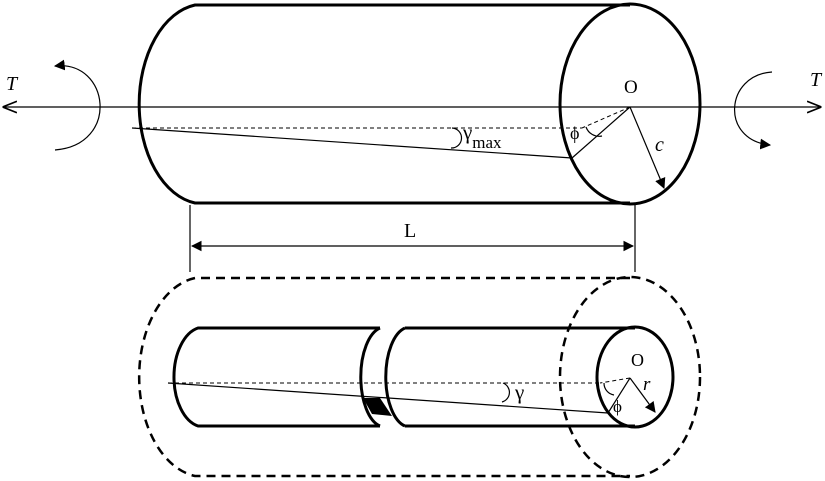 The width and height of the screenshot is (825, 481). Describe the element at coordinates (617, 406) in the screenshot. I see `phi-bottom-label: ϕ` at that location.